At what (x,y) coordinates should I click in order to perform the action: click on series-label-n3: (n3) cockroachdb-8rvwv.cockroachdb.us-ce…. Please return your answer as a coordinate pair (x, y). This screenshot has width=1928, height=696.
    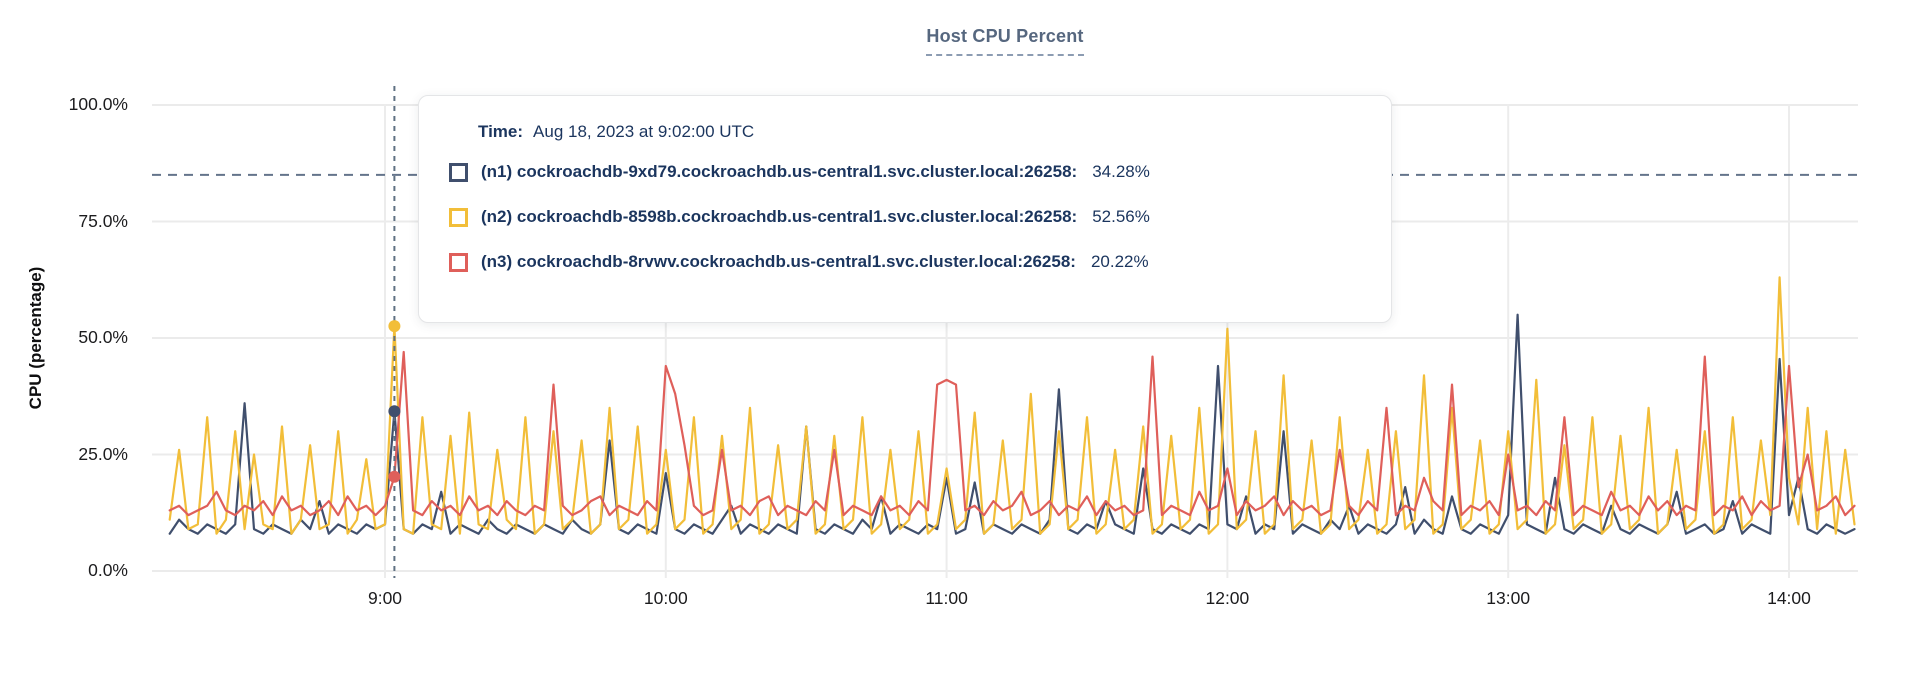
    Looking at the image, I should click on (778, 261).